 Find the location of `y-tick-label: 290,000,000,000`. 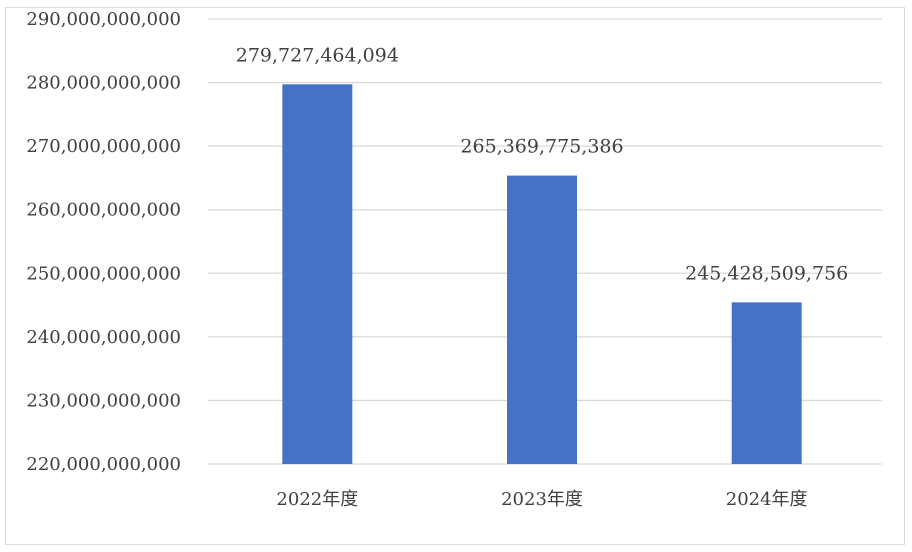

y-tick-label: 290,000,000,000 is located at coordinates (103, 19).